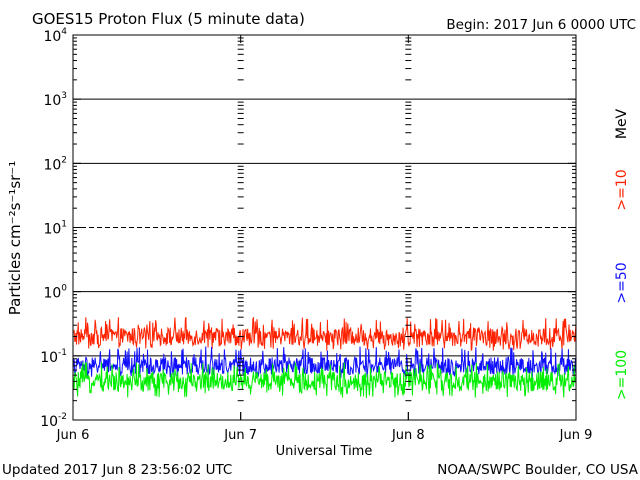 The height and width of the screenshot is (480, 640). What do you see at coordinates (168, 19) in the screenshot?
I see `chart-title: GOES15 Proton Flux (5 minute data)` at bounding box center [168, 19].